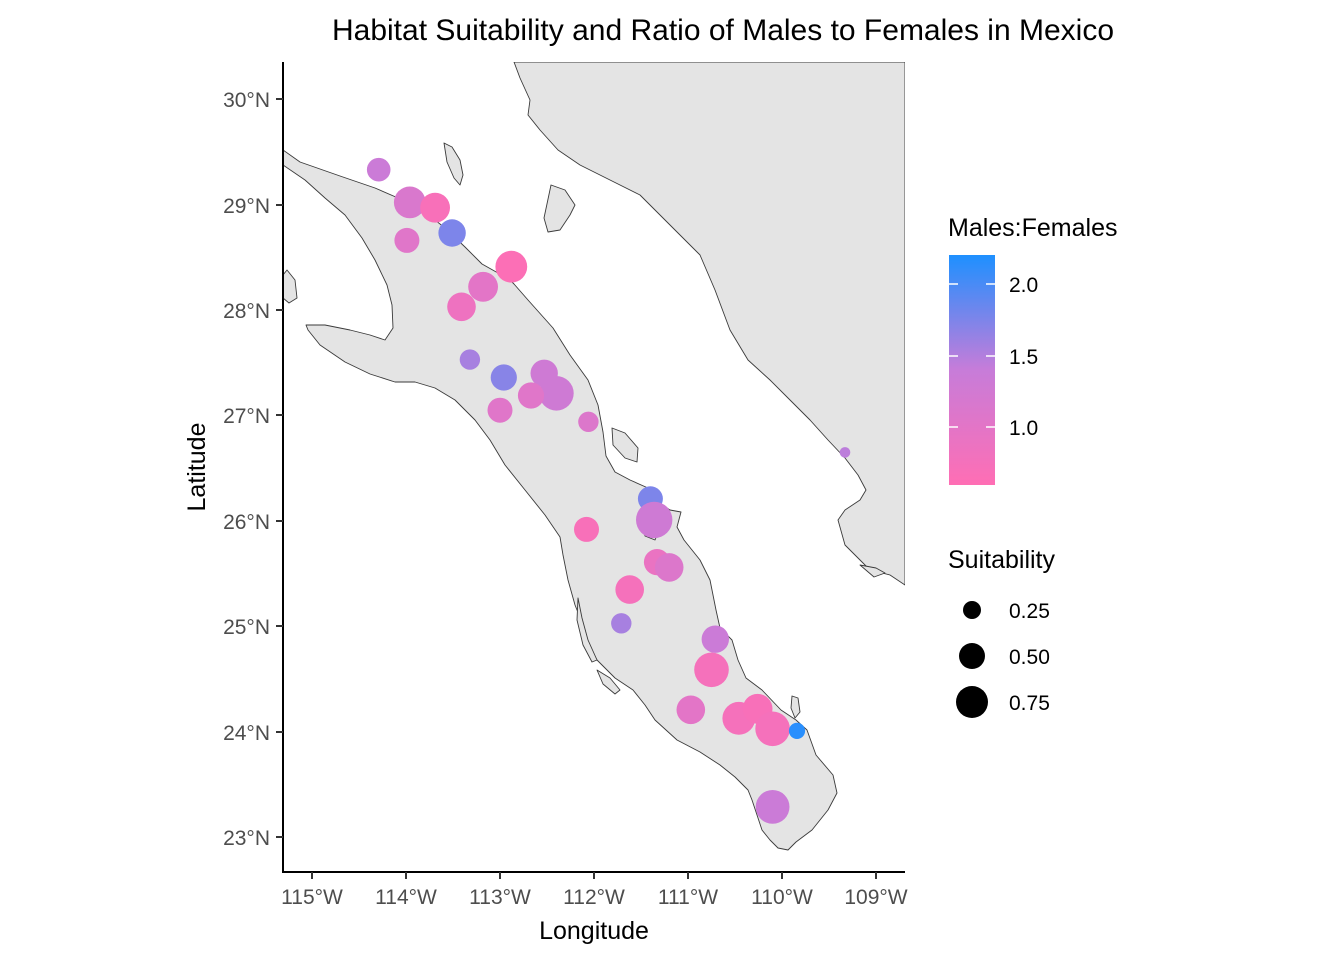  I want to click on size-legend: Suitability 0.25 0.50 0.75, so click(1001, 632).